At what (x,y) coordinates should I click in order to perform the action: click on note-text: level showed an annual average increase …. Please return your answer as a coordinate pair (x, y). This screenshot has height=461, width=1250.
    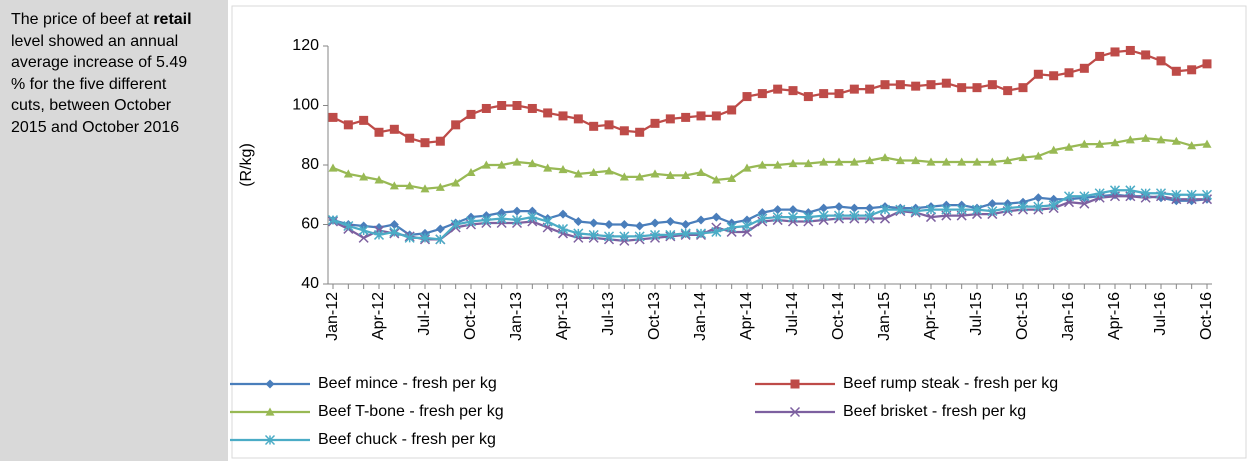
    Looking at the image, I should click on (99, 84).